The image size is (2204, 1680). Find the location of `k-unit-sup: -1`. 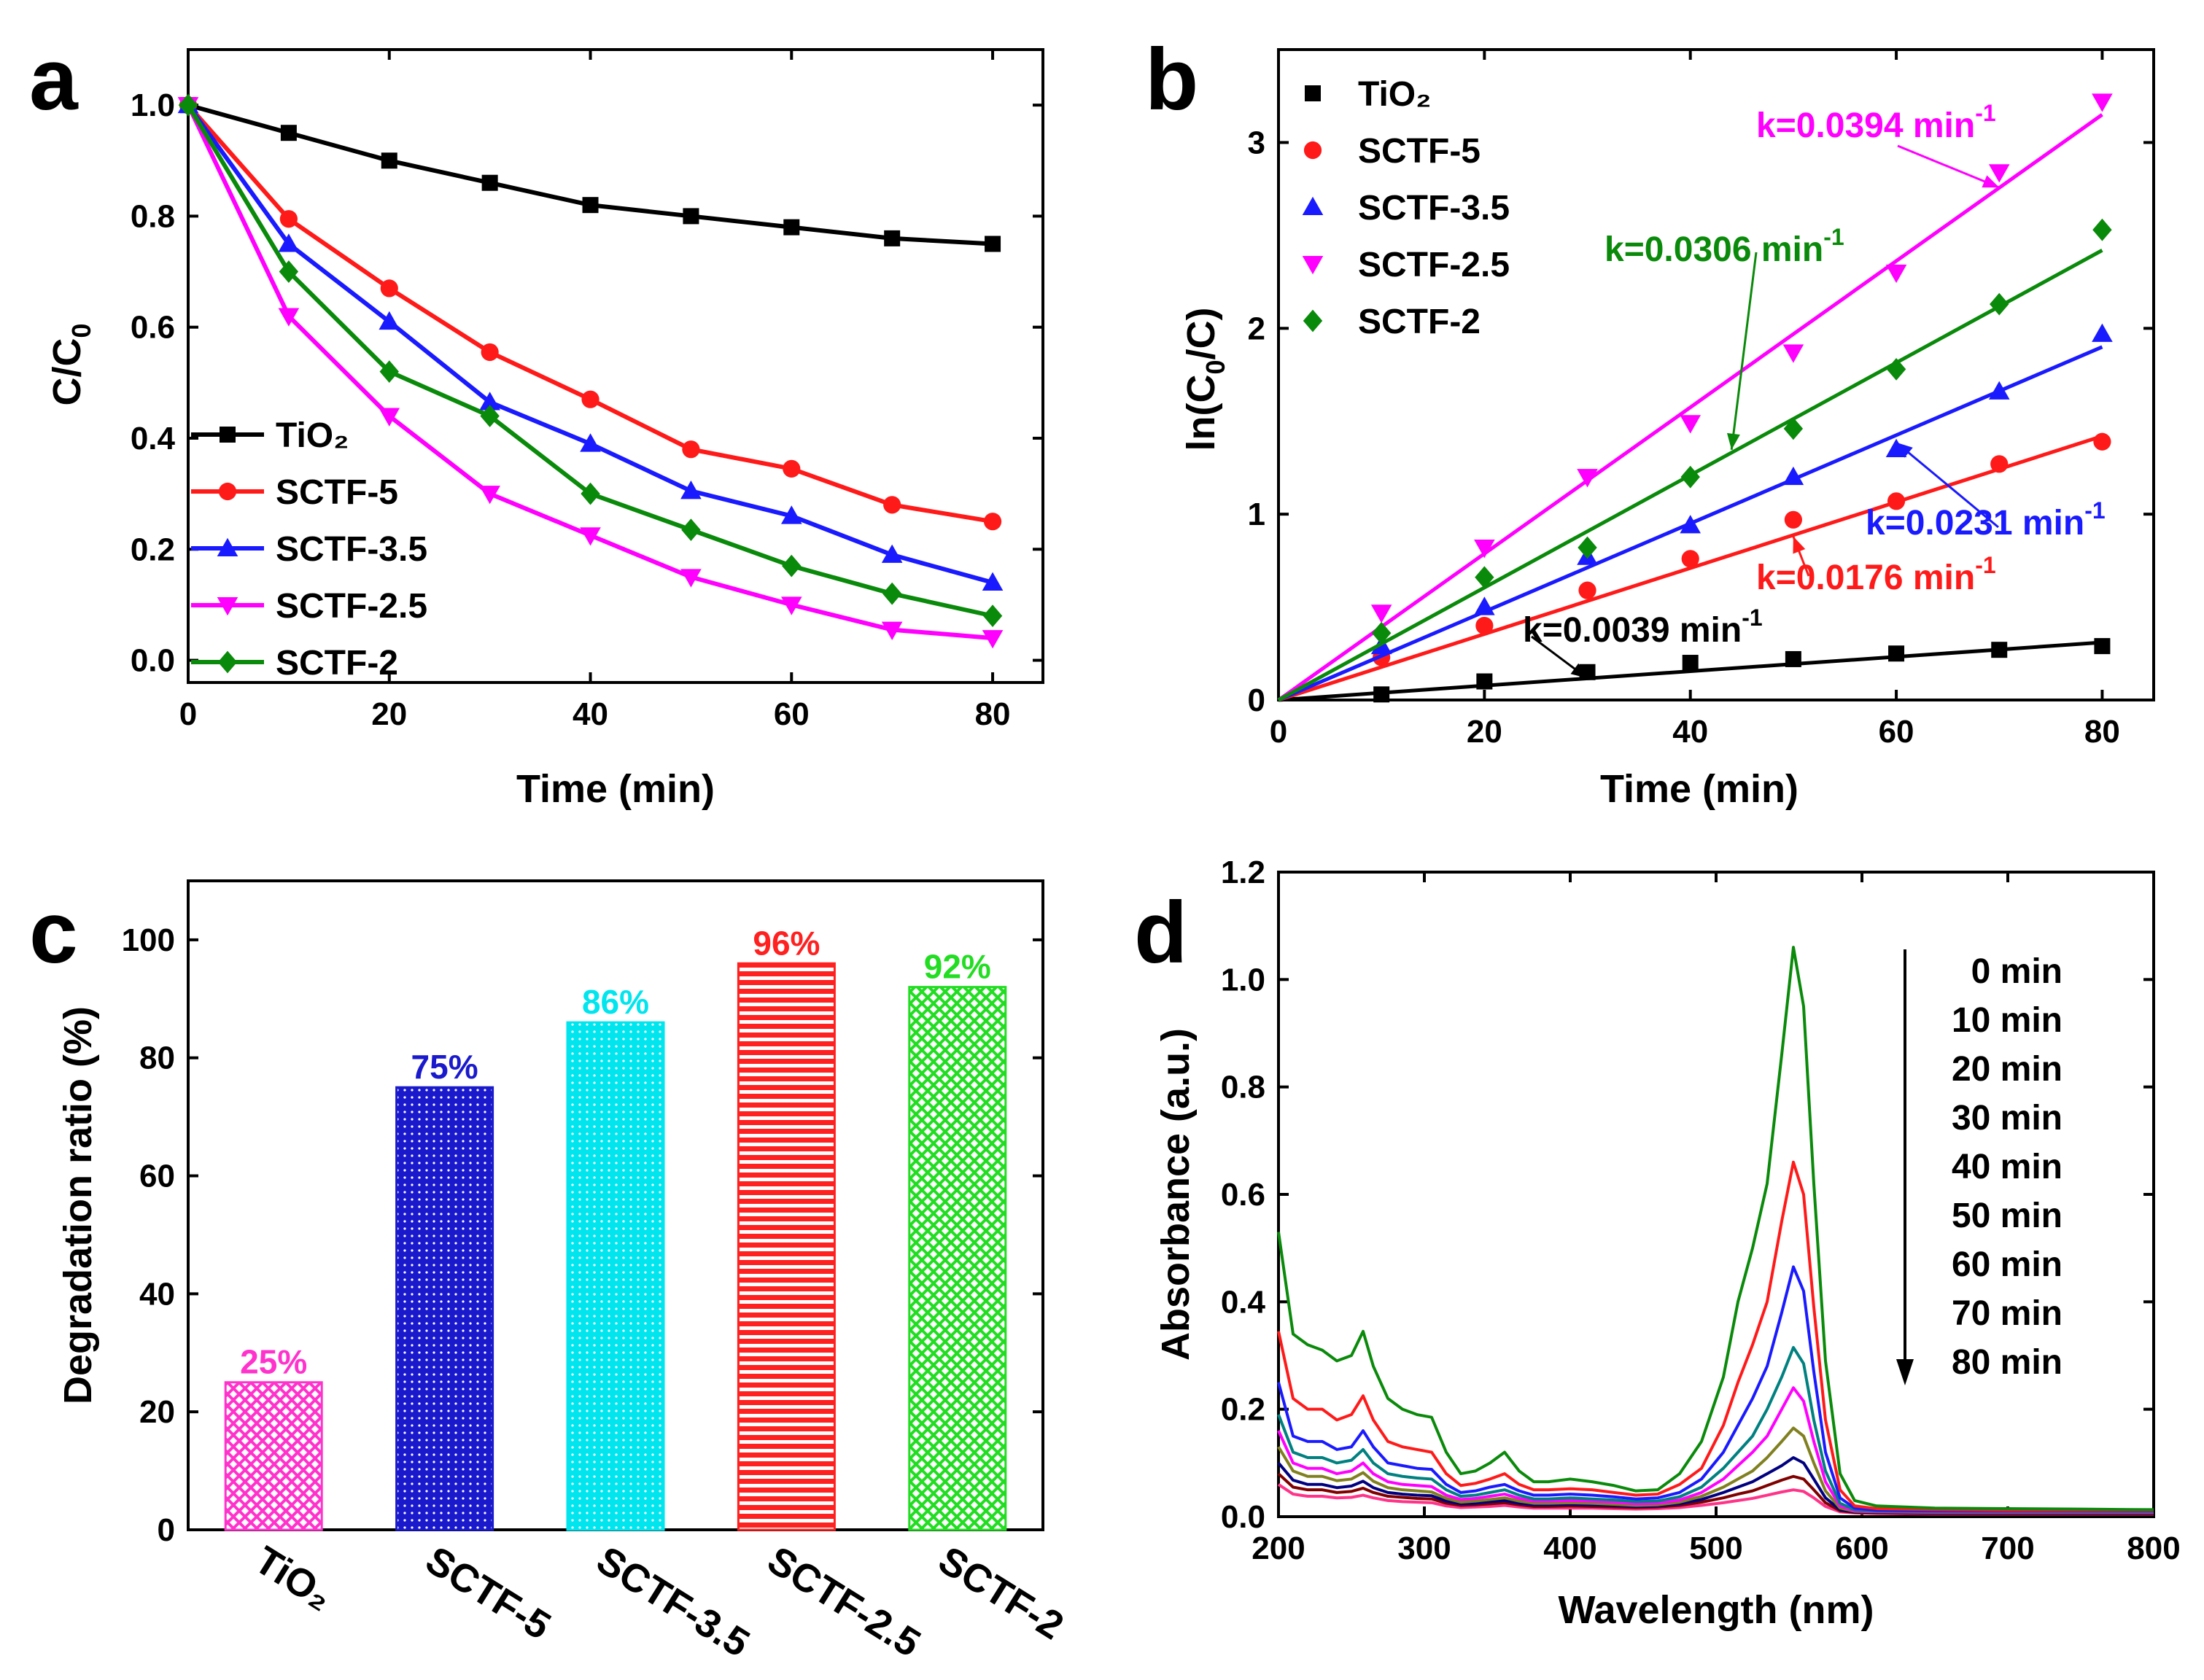

k-unit-sup: -1 is located at coordinates (1834, 237).